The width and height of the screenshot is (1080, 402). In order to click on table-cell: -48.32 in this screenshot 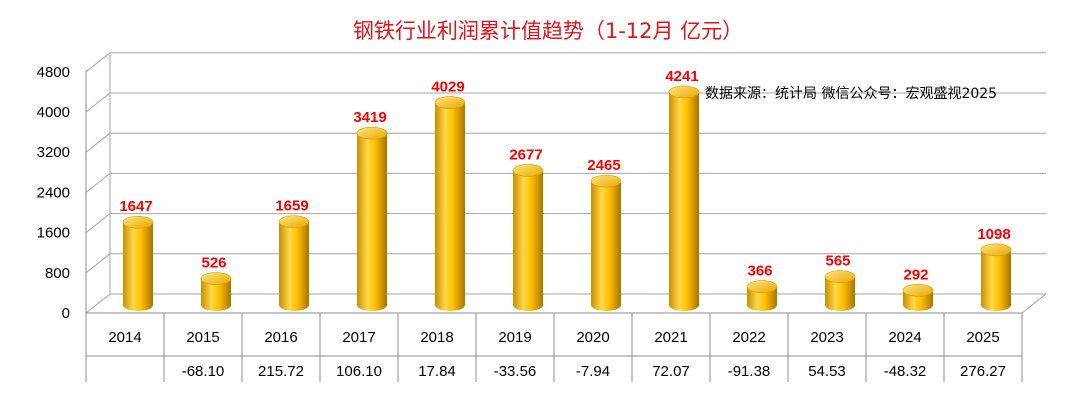, I will do `click(905, 371)`.